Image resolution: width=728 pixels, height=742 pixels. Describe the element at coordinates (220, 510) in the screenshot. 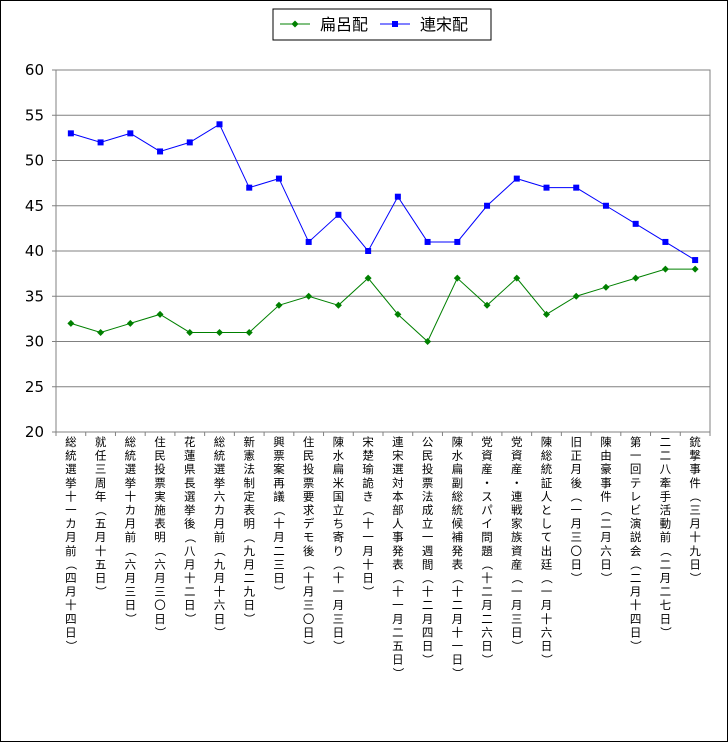

I see `svg-text: カ` at that location.